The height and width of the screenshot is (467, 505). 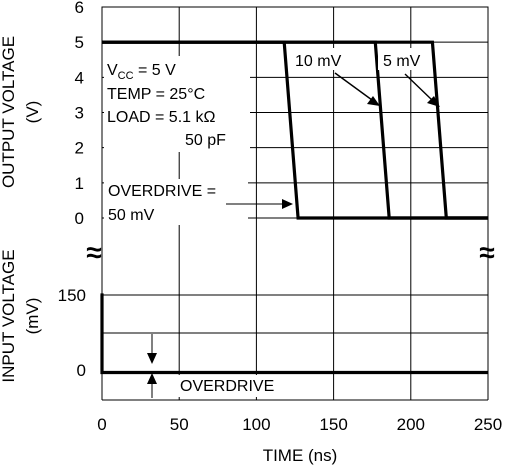 What do you see at coordinates (9, 315) in the screenshot?
I see `lower-y-axis-title-line1: INPUT VOLTAGE` at bounding box center [9, 315].